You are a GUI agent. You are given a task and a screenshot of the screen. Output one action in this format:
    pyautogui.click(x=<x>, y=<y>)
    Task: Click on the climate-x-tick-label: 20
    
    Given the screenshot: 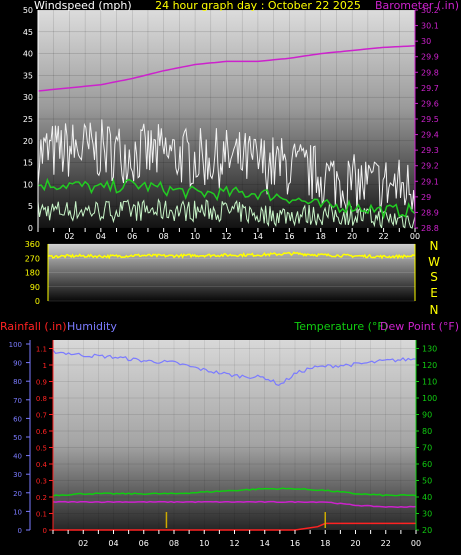 What is the action you would take?
    pyautogui.click(x=355, y=543)
    